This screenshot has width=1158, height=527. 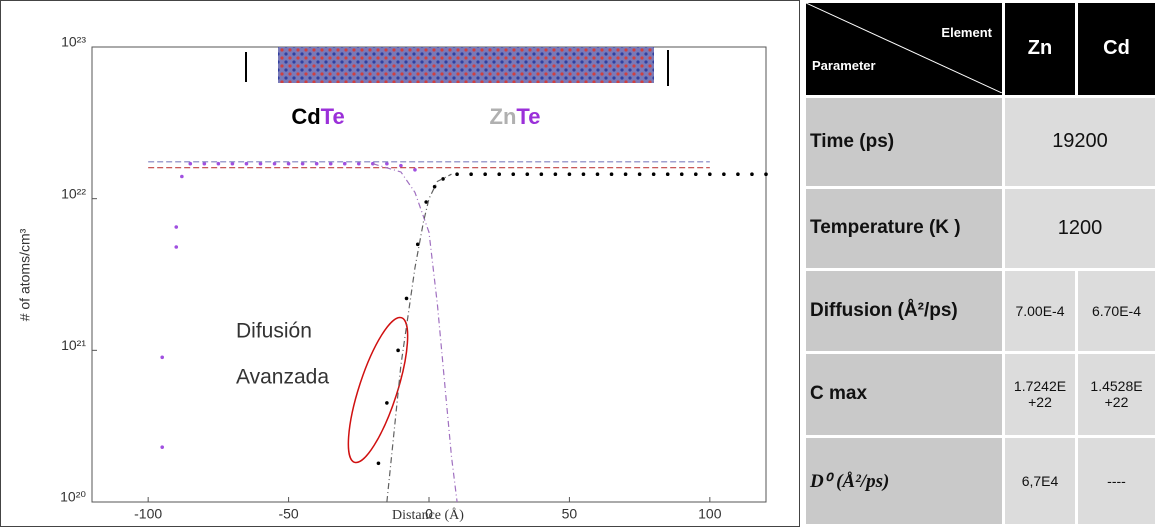 I want to click on y-tick-label: 10²⁰, so click(x=73, y=497).